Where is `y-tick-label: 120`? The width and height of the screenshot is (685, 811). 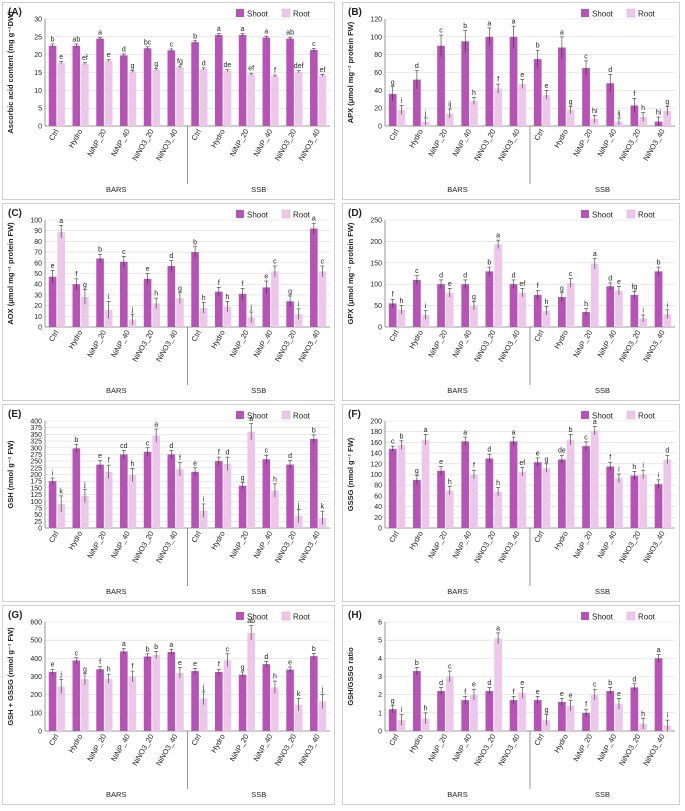 y-tick-label: 120 is located at coordinates (376, 20).